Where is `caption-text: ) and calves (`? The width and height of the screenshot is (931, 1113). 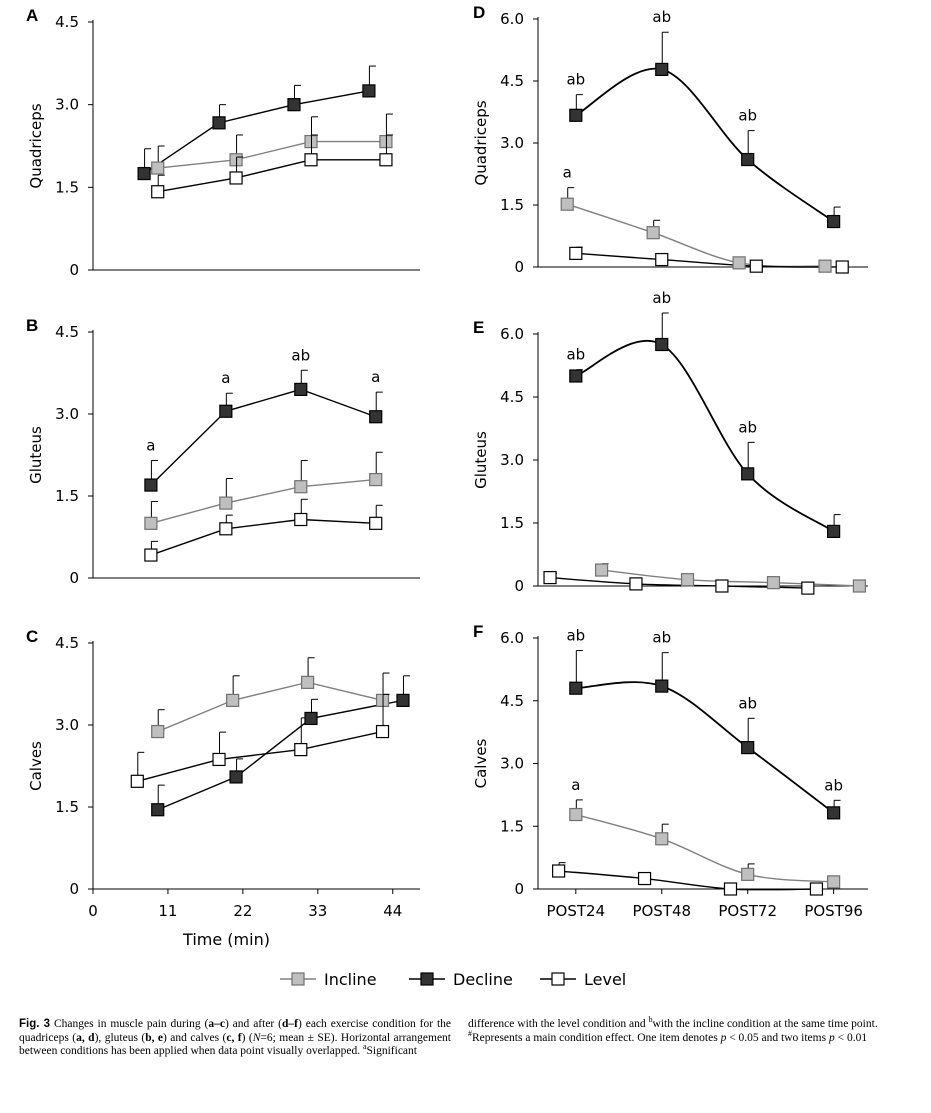
caption-text: ) and calves ( is located at coordinates (195, 1037).